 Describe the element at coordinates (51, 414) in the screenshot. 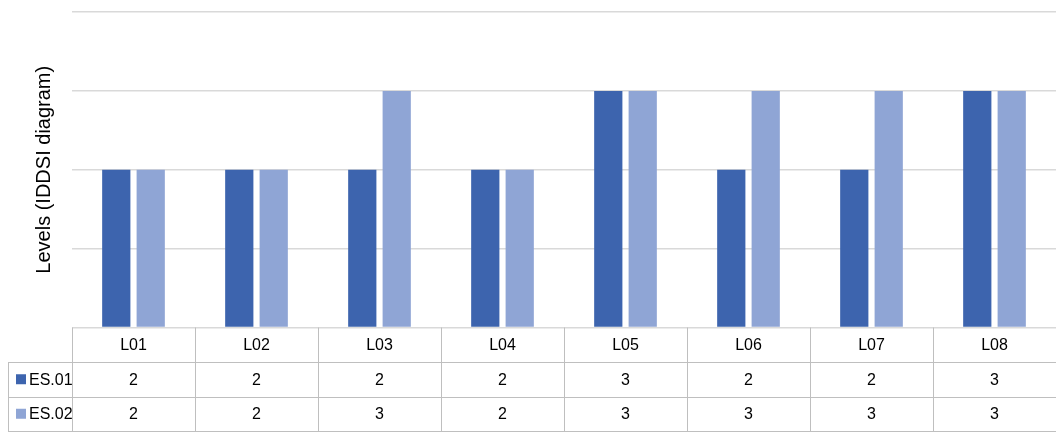

I see `legend-label: ES.02` at that location.